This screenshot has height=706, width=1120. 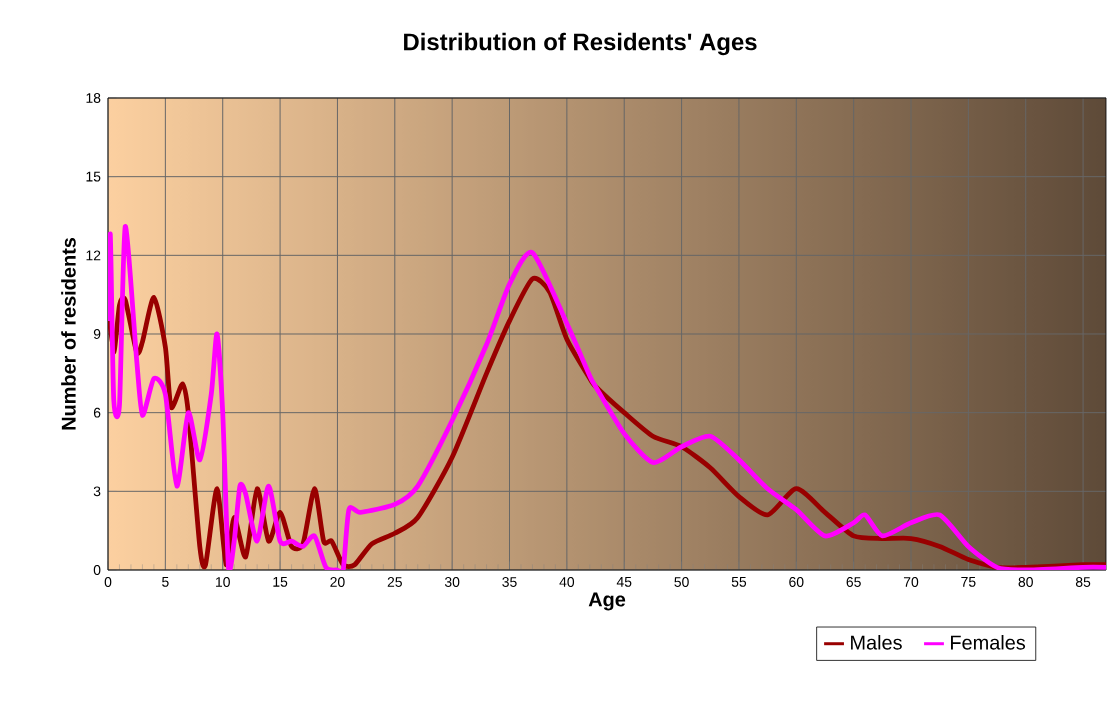 What do you see at coordinates (580, 44) in the screenshot?
I see `chart-title: Distribution of Residents' Ages` at bounding box center [580, 44].